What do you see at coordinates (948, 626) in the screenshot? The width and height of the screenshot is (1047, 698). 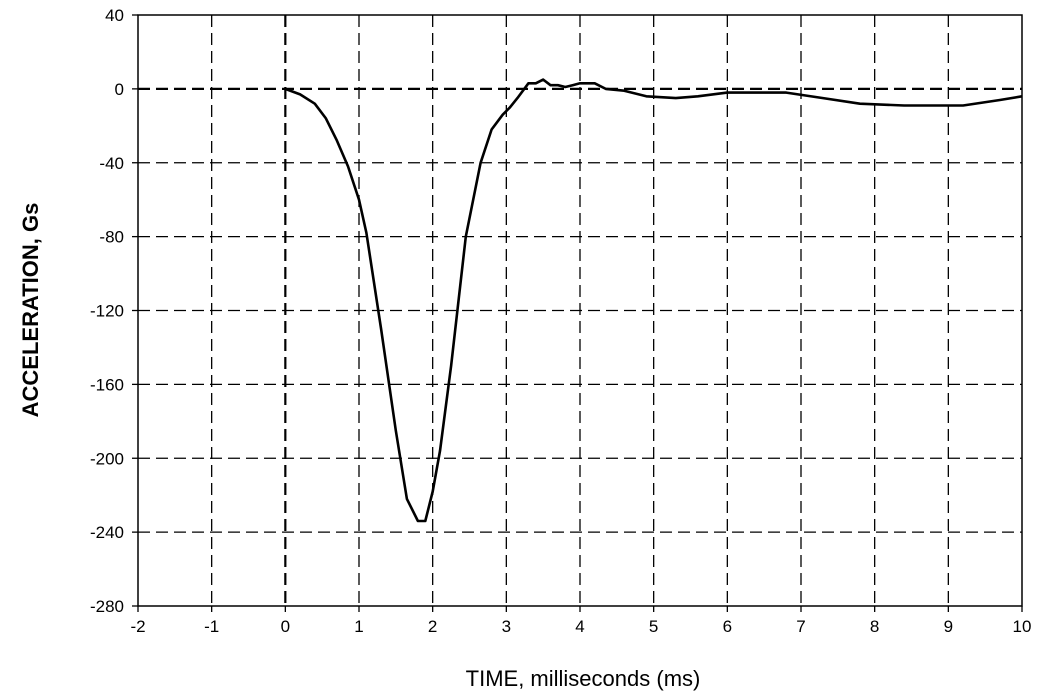 I see `x-tick-label: 9` at bounding box center [948, 626].